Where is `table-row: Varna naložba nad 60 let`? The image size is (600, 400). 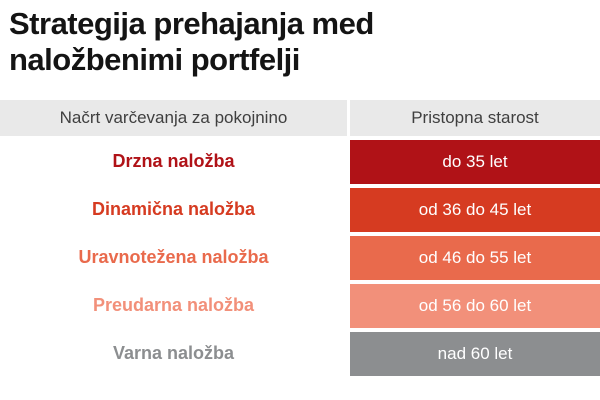
table-row: Varna naložba nad 60 let is located at coordinates (300, 353).